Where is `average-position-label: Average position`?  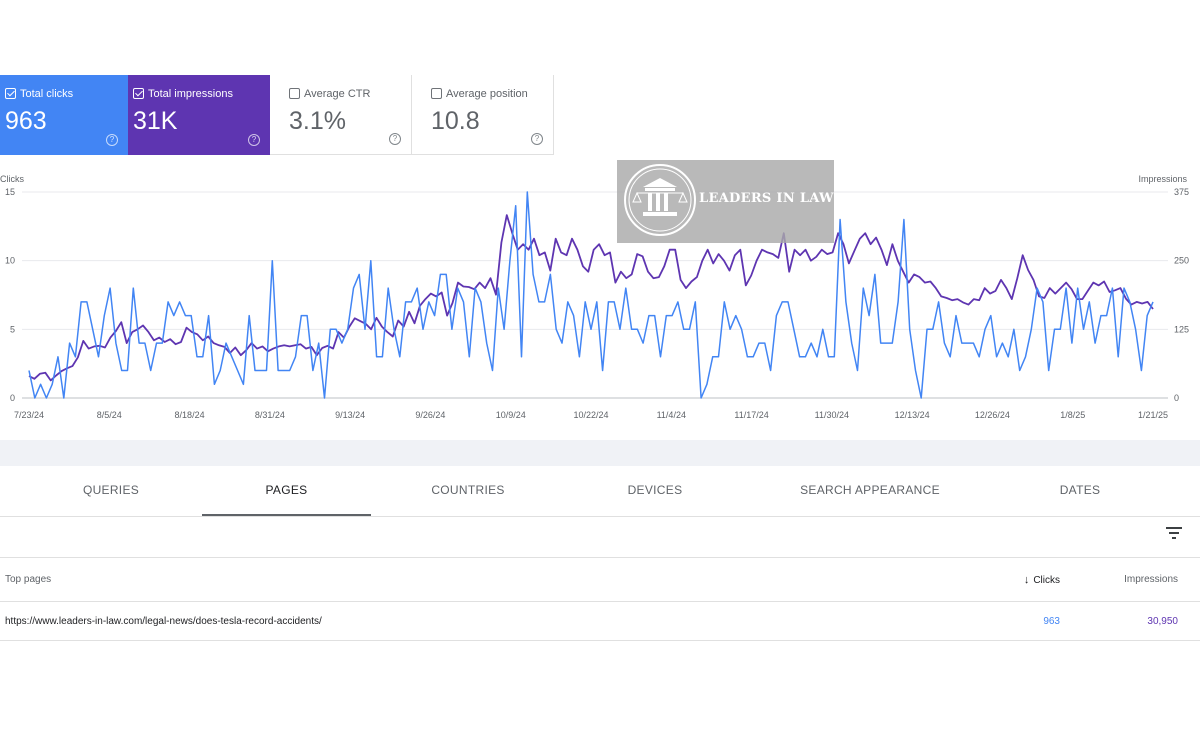
average-position-label: Average position is located at coordinates (487, 94).